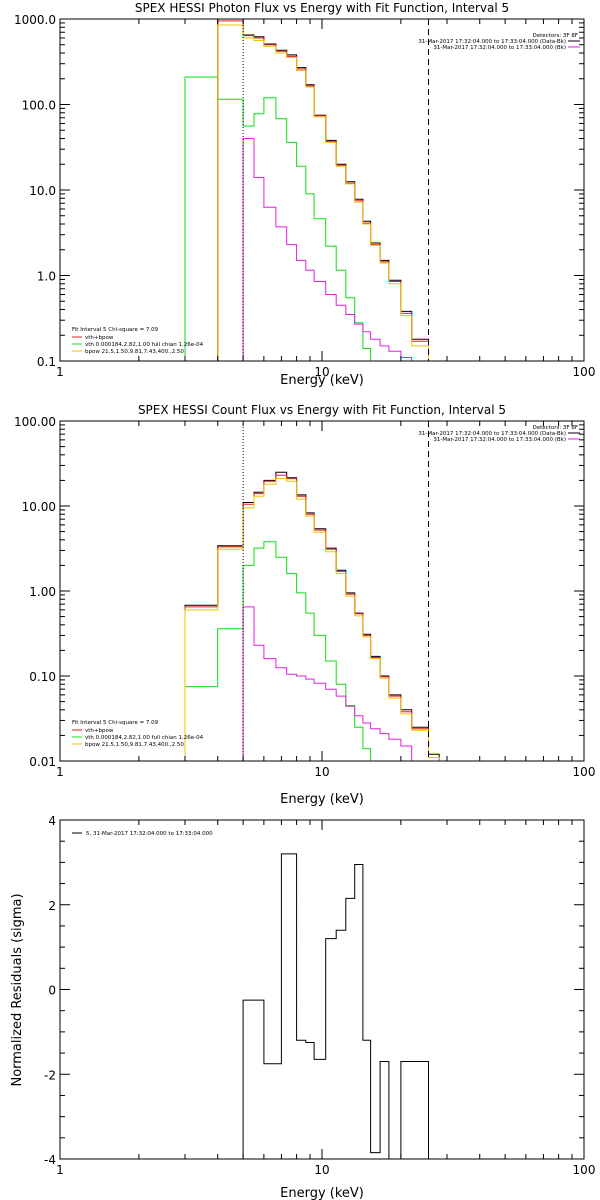 The image size is (600, 1200). I want to click on y-tick-label: 100.00, so click(35, 422).